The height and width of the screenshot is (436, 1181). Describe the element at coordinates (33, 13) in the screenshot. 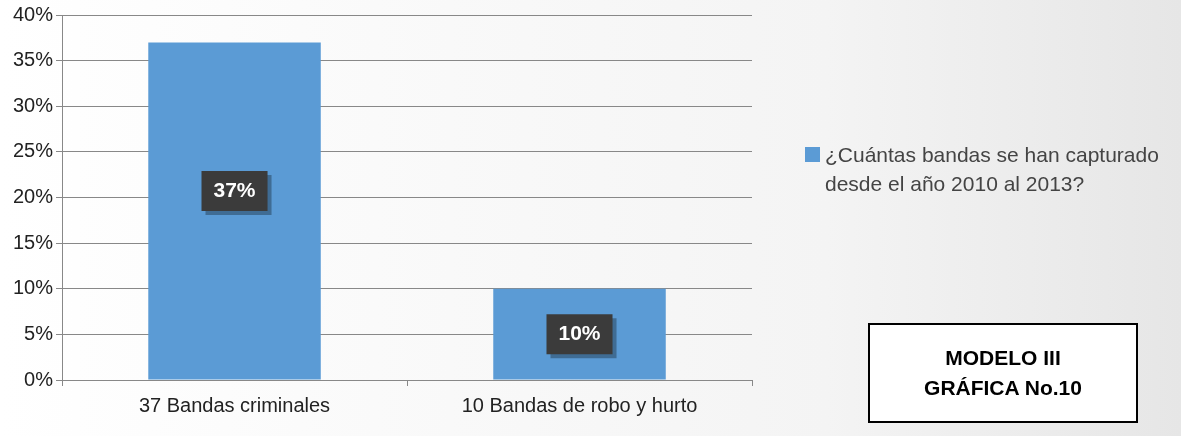

I see `y-tick-label: 40%` at that location.